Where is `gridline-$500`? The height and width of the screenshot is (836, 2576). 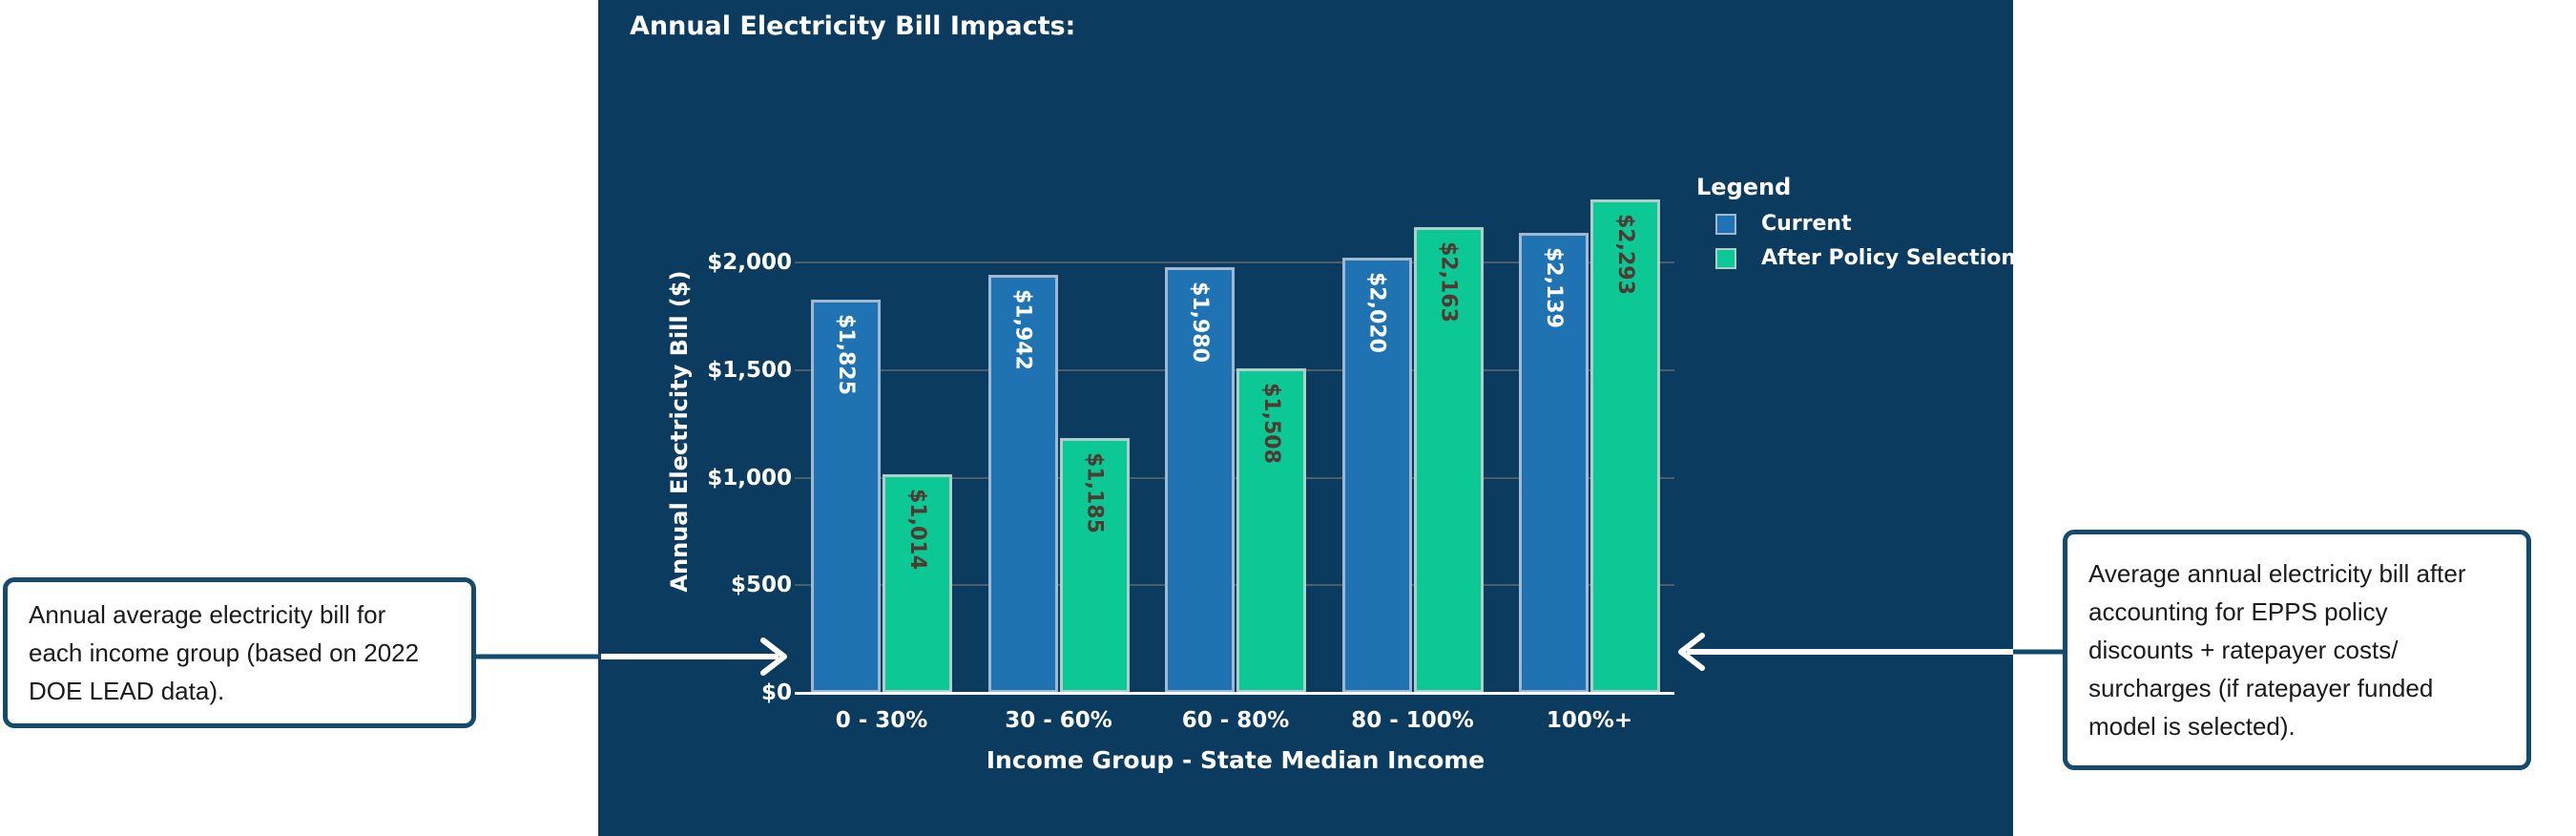 gridline-$500 is located at coordinates (1234, 585).